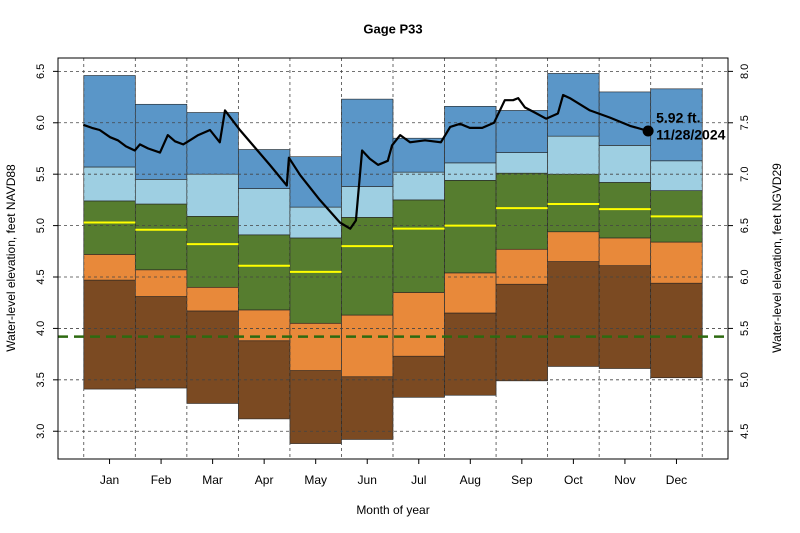 Image resolution: width=800 pixels, height=533 pixels. I want to click on x-tick-label: Feb, so click(161, 480).